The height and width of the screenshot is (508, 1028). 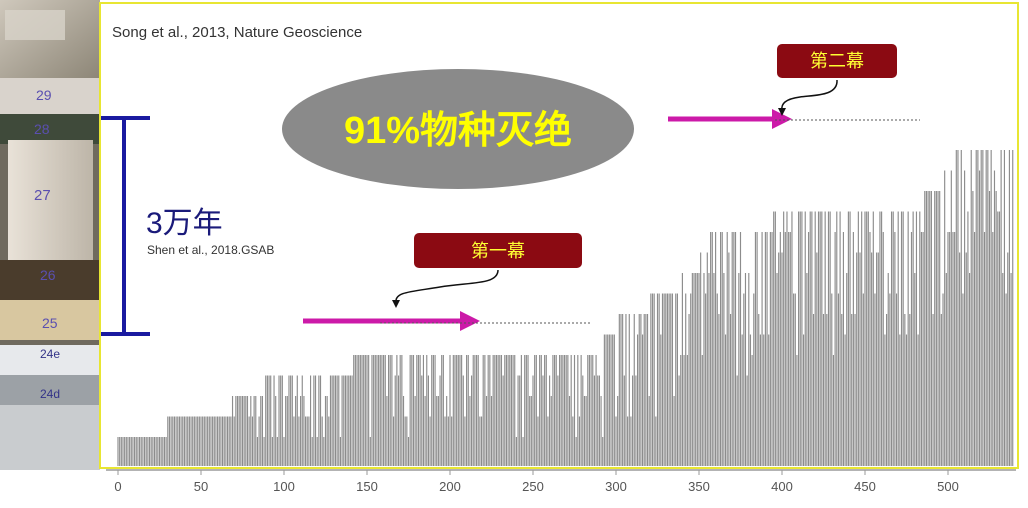 What do you see at coordinates (782, 112) in the screenshot?
I see `phase2-pointer-head` at bounding box center [782, 112].